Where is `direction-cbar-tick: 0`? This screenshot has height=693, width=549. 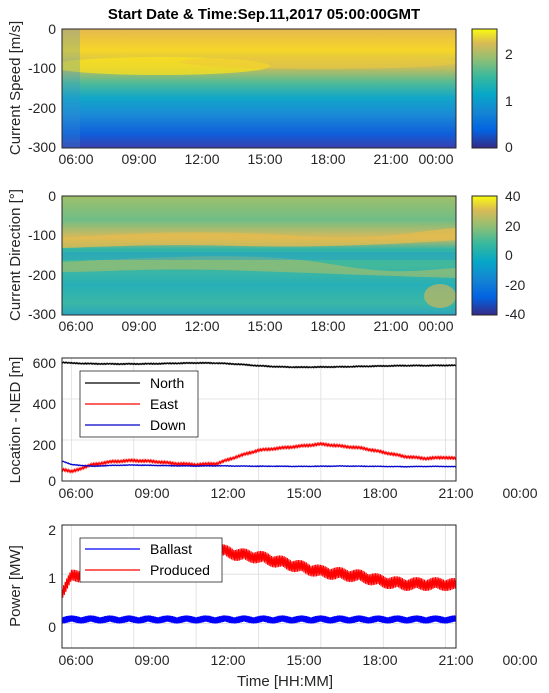 direction-cbar-tick: 0 is located at coordinates (509, 255).